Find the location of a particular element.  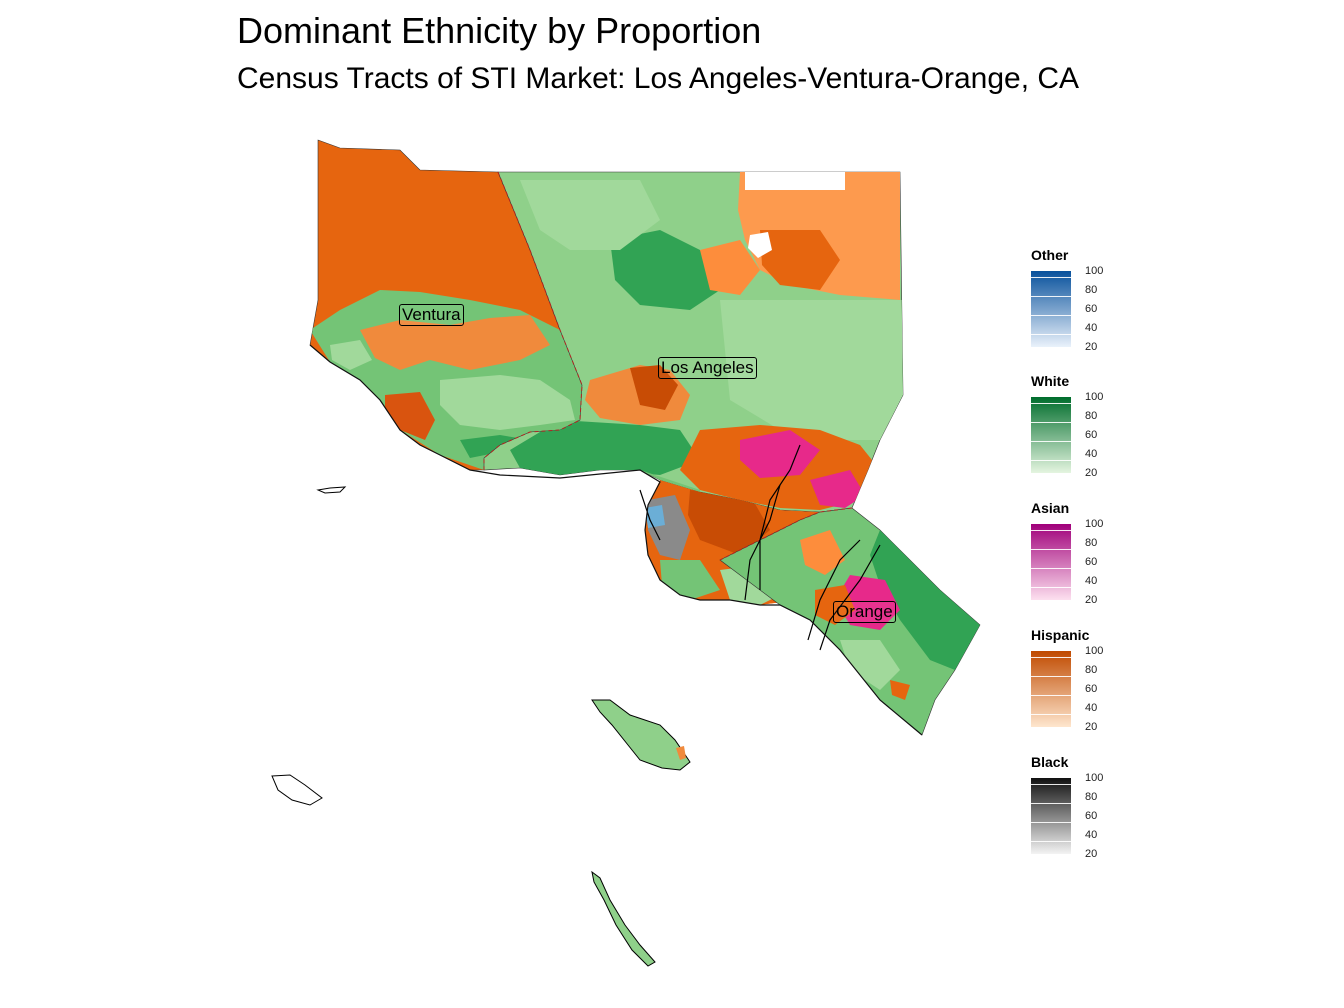

legend-bar-asian is located at coordinates (1051, 565).